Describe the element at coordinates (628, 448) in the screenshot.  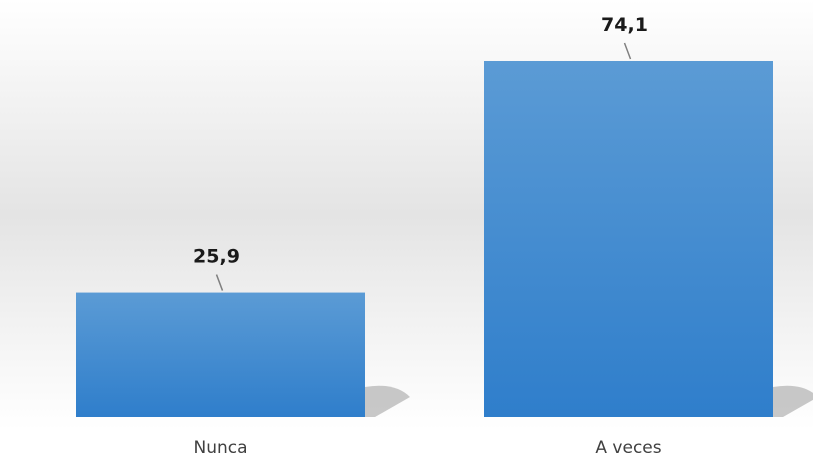
I see `category-label: A veces` at that location.